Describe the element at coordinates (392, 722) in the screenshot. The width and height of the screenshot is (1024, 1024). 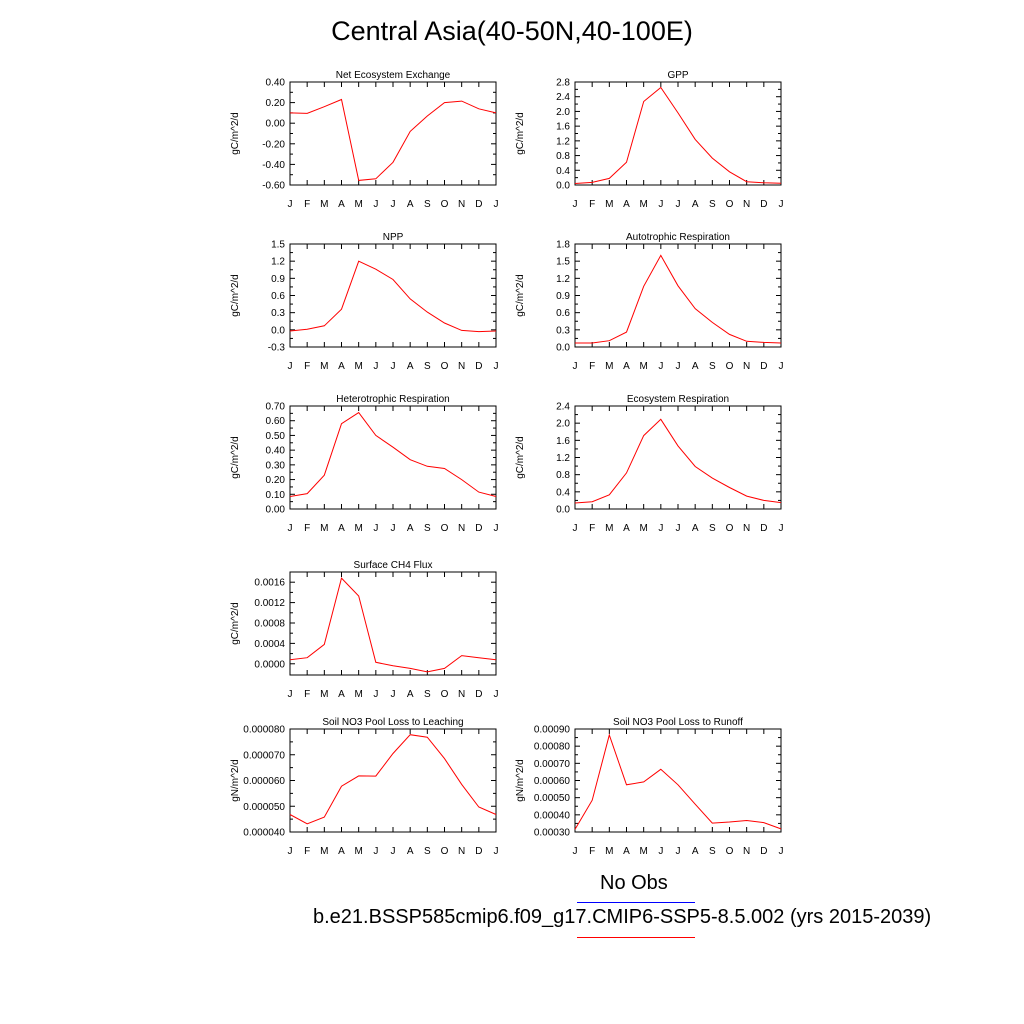
I see `panel-title: Soil NO3 Pool Loss to Leaching` at that location.